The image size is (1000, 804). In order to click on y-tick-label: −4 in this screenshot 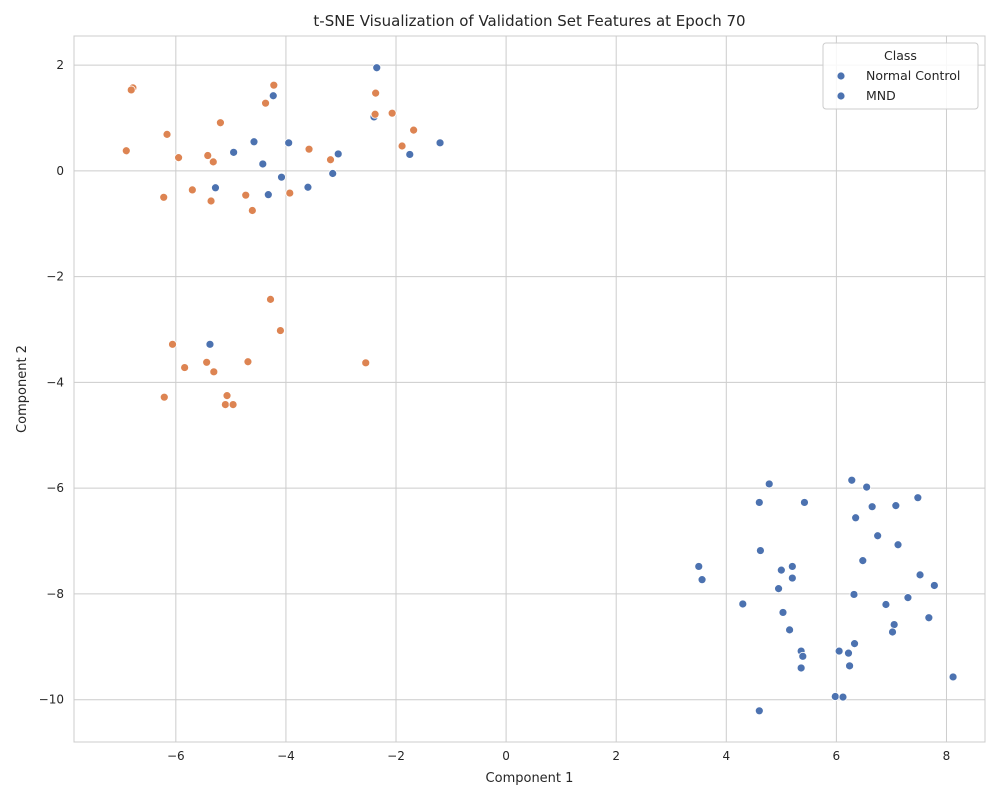, I will do `click(55, 382)`.